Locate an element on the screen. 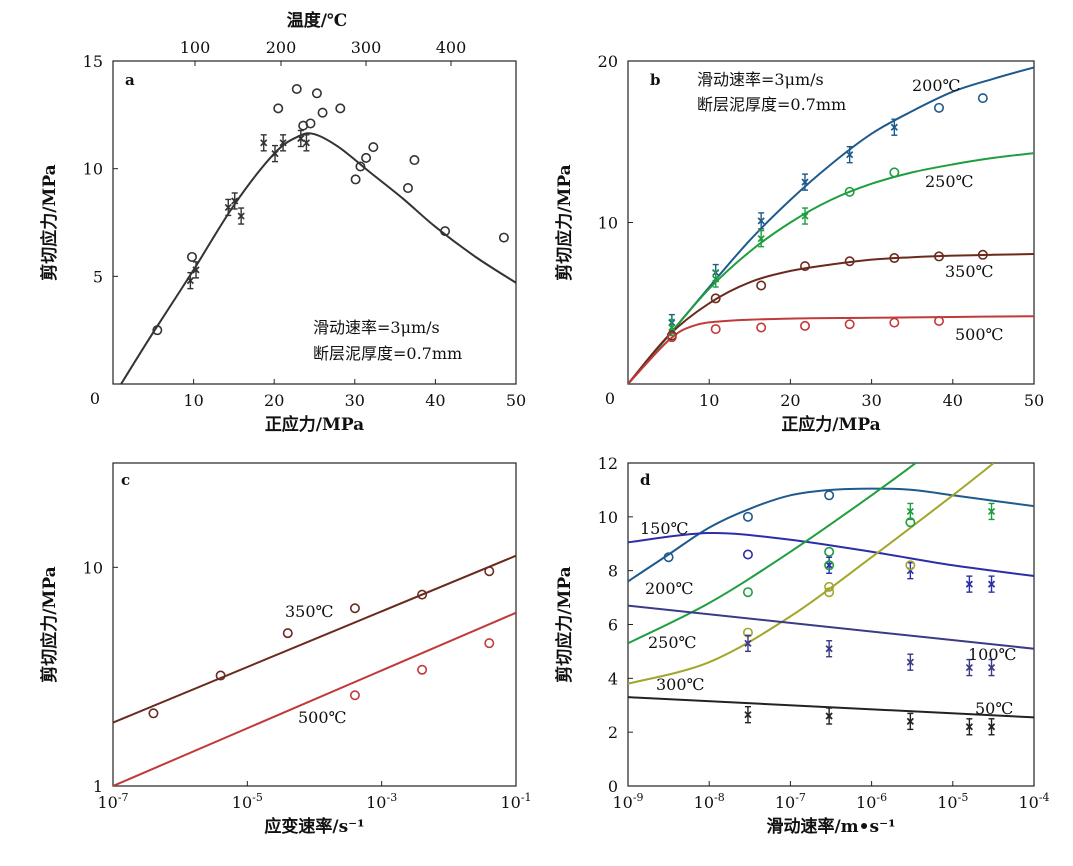 This screenshot has height=866, width=1073. panel-c-letter: c is located at coordinates (125, 480).